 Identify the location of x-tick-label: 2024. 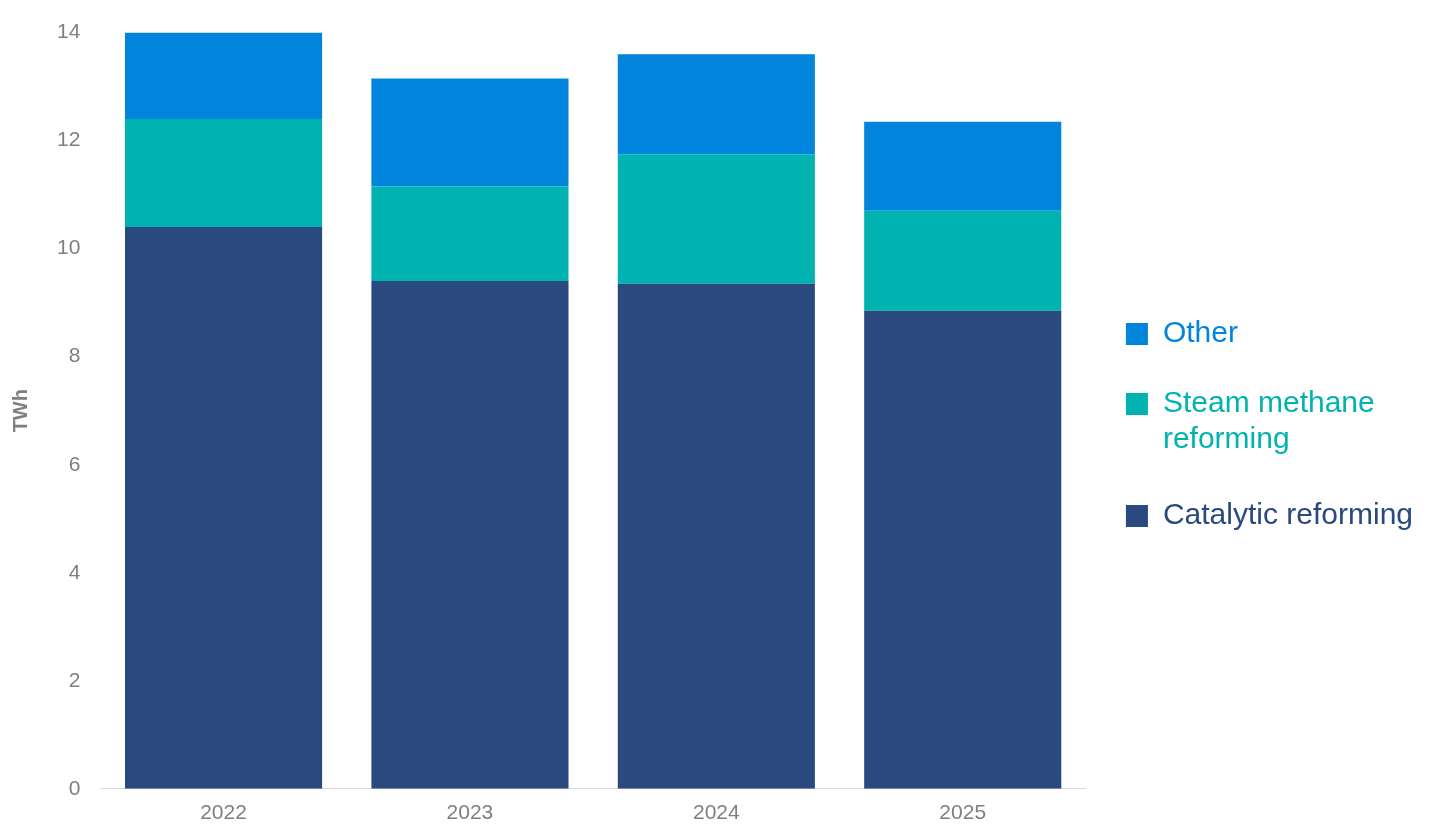
(716, 812).